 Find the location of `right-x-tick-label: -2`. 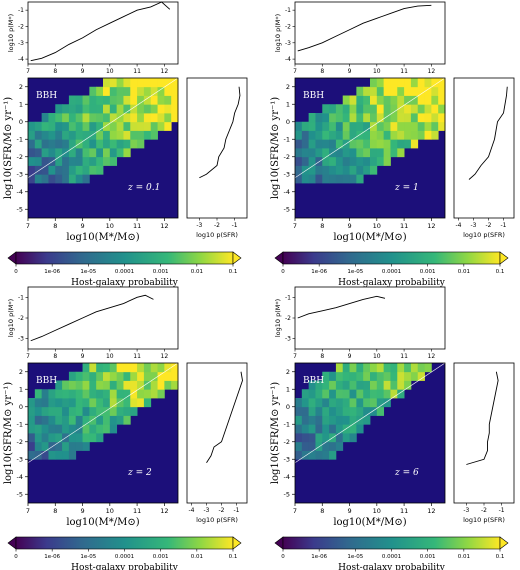

right-x-tick-label: -2 is located at coordinates (484, 510).